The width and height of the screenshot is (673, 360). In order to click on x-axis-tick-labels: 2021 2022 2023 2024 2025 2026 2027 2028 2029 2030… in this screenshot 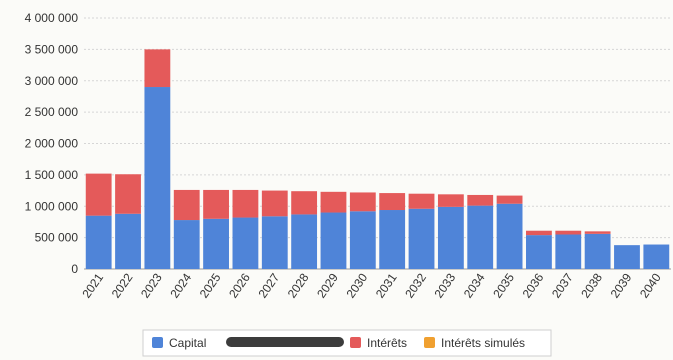, I will do `click(371, 285)`.